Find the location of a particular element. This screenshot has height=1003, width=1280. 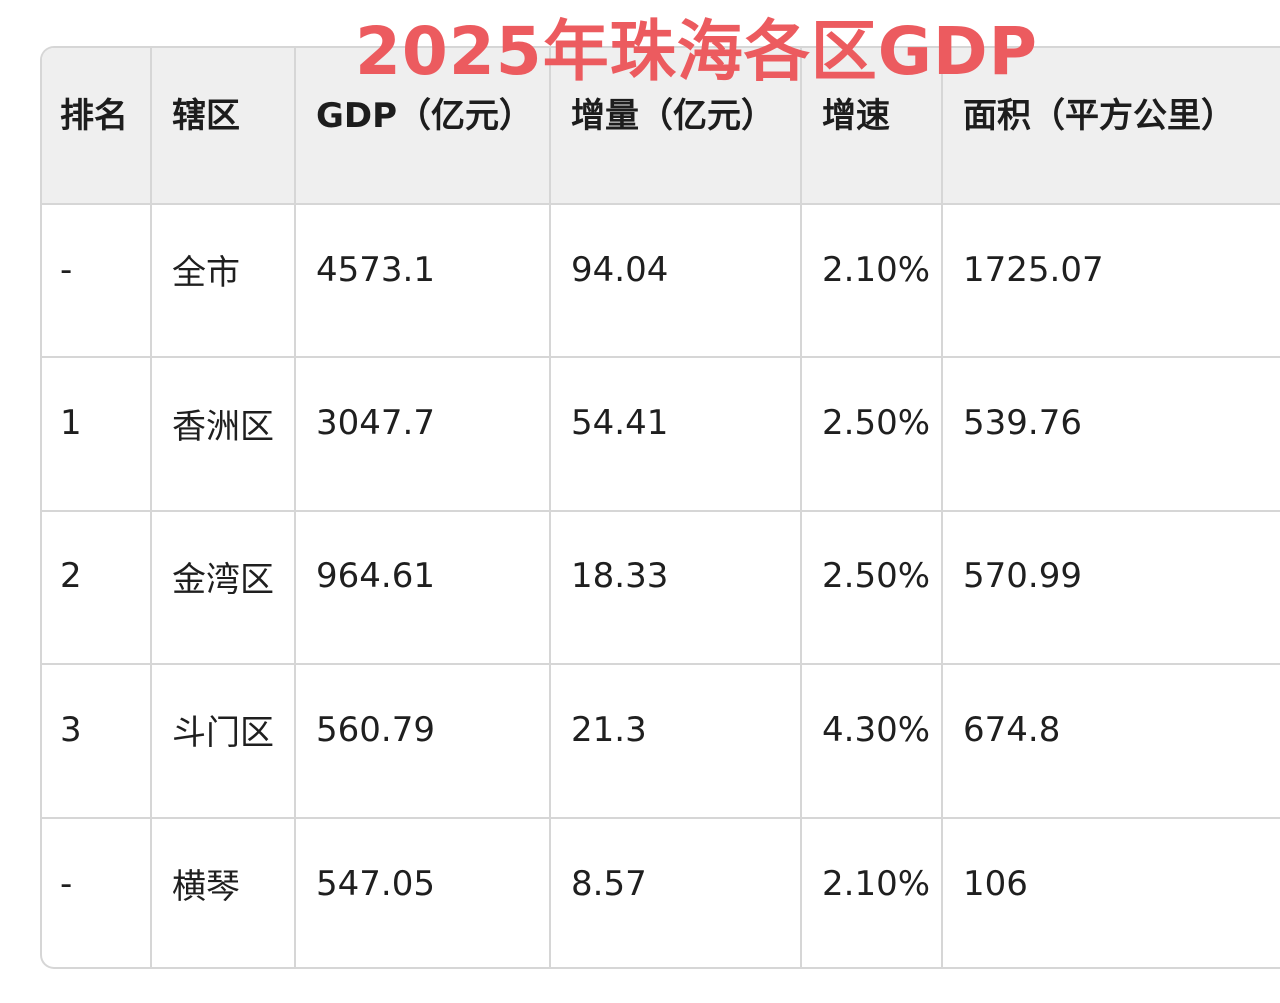

cell-area: 1725.07 is located at coordinates (1111, 281).